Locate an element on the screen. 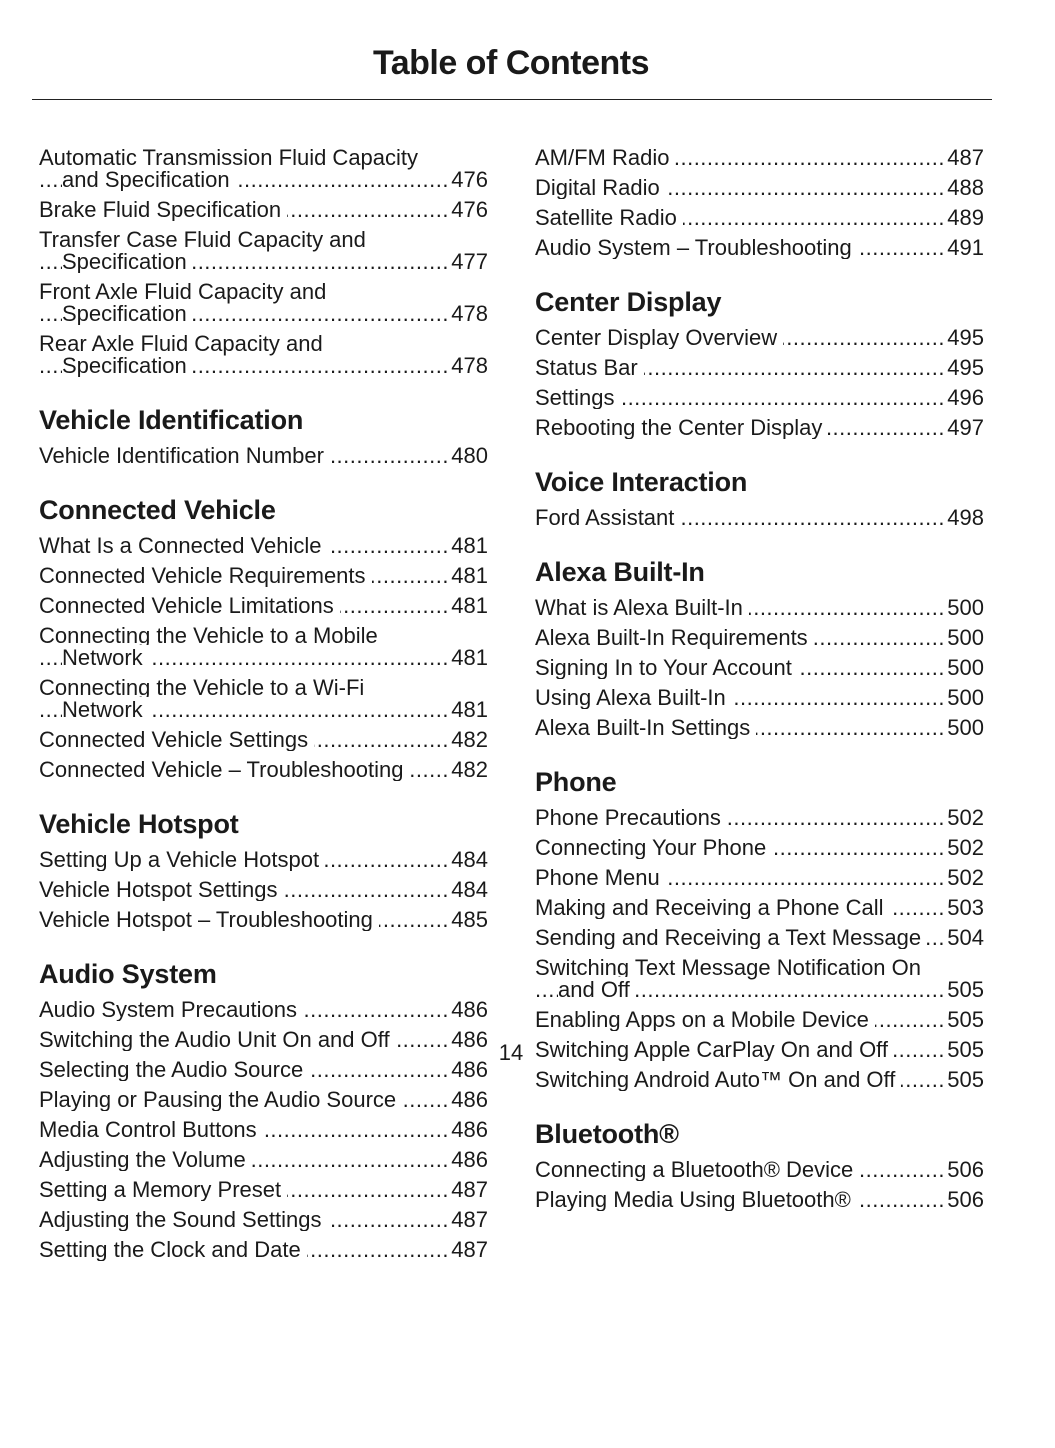 The height and width of the screenshot is (1448, 1055). toc-entry: Phone Precautions 502 is located at coordinates (759, 818).